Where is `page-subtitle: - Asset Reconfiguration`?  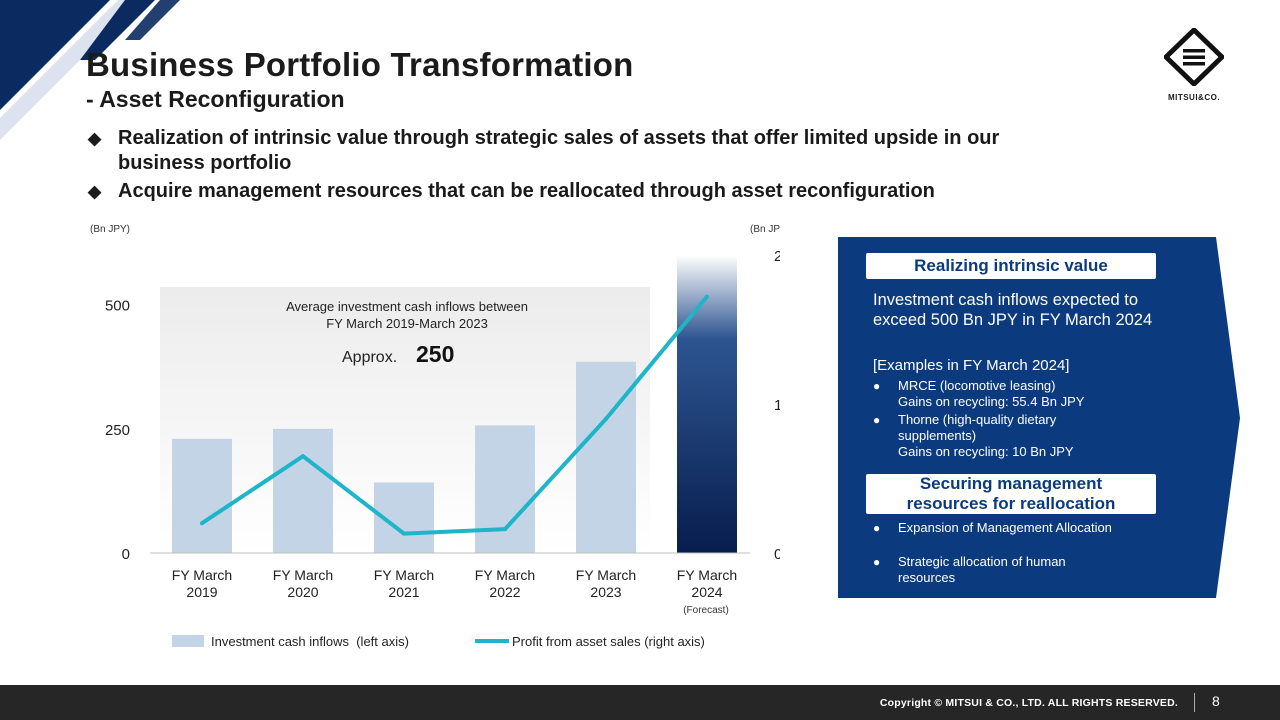 page-subtitle: - Asset Reconfiguration is located at coordinates (215, 99).